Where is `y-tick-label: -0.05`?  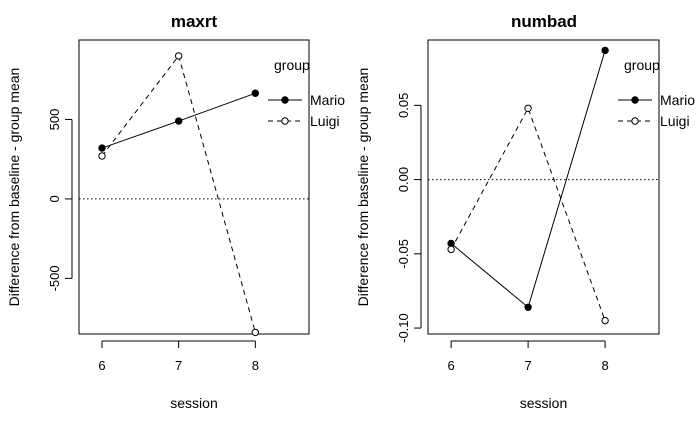 y-tick-label: -0.05 is located at coordinates (403, 254).